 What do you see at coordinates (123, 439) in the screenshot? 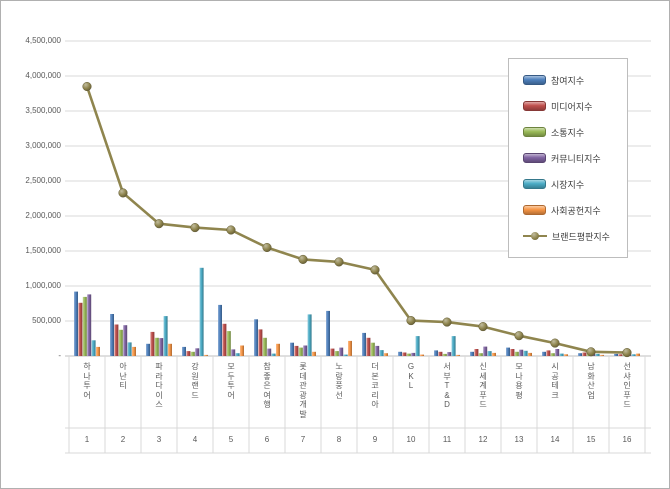
I see `category-number: 2` at bounding box center [123, 439].